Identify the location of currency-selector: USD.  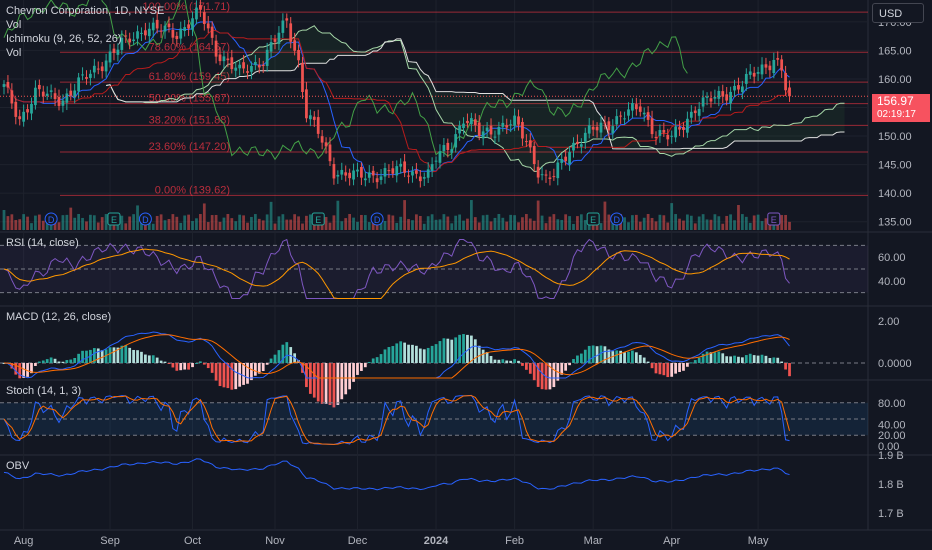
(898, 13).